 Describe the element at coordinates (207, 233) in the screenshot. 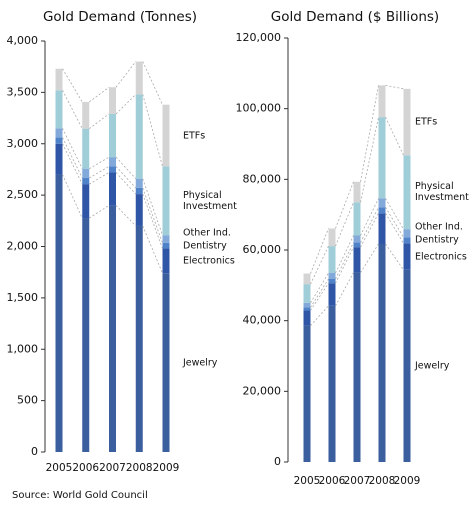

I see `legend-label: Other Ind.` at that location.